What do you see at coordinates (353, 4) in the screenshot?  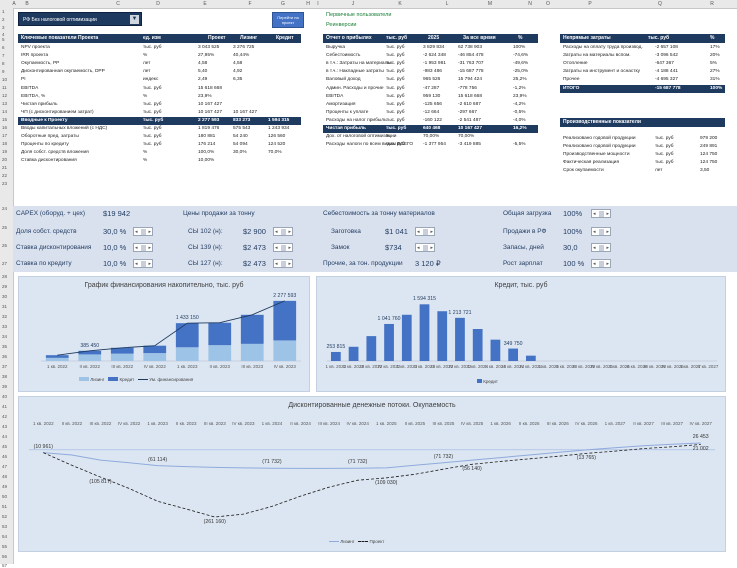 I see `col-j: J` at bounding box center [353, 4].